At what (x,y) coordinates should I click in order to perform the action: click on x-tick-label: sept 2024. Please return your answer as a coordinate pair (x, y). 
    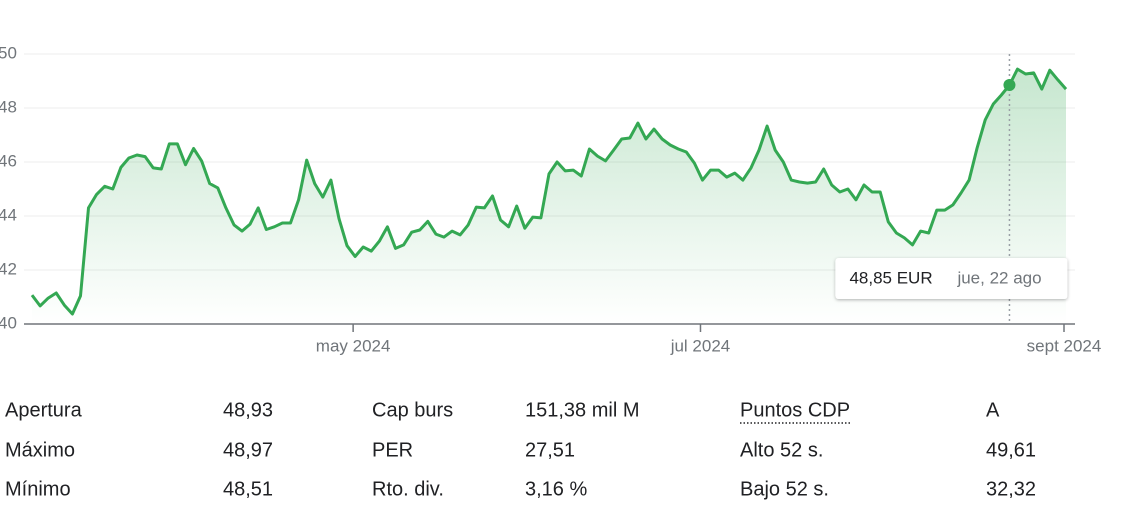
    Looking at the image, I should click on (1064, 345).